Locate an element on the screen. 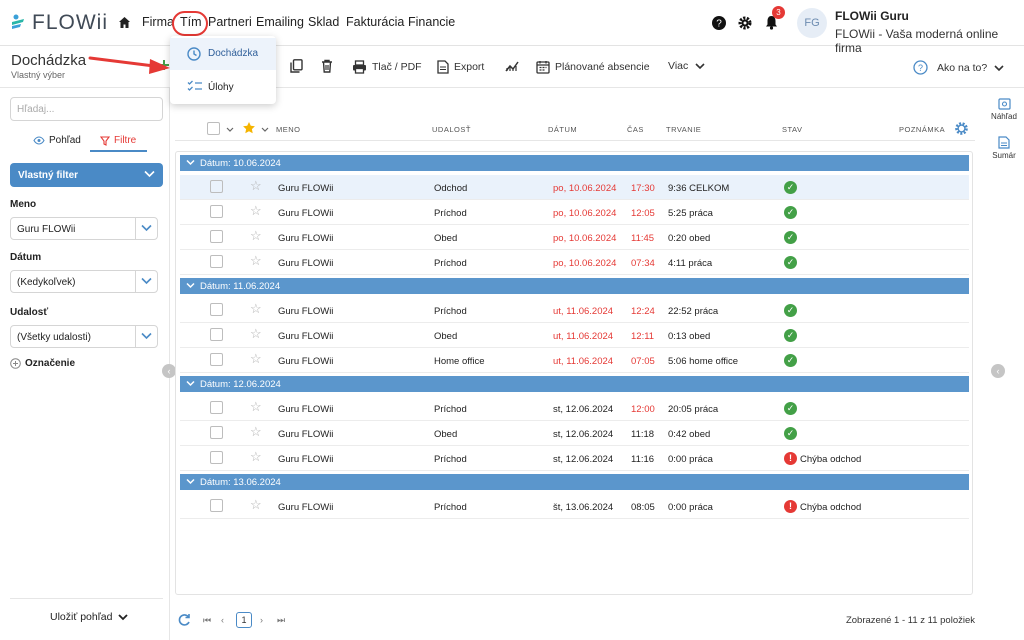 Image resolution: width=1024 pixels, height=640 pixels. page-number-current: 1 is located at coordinates (244, 620).